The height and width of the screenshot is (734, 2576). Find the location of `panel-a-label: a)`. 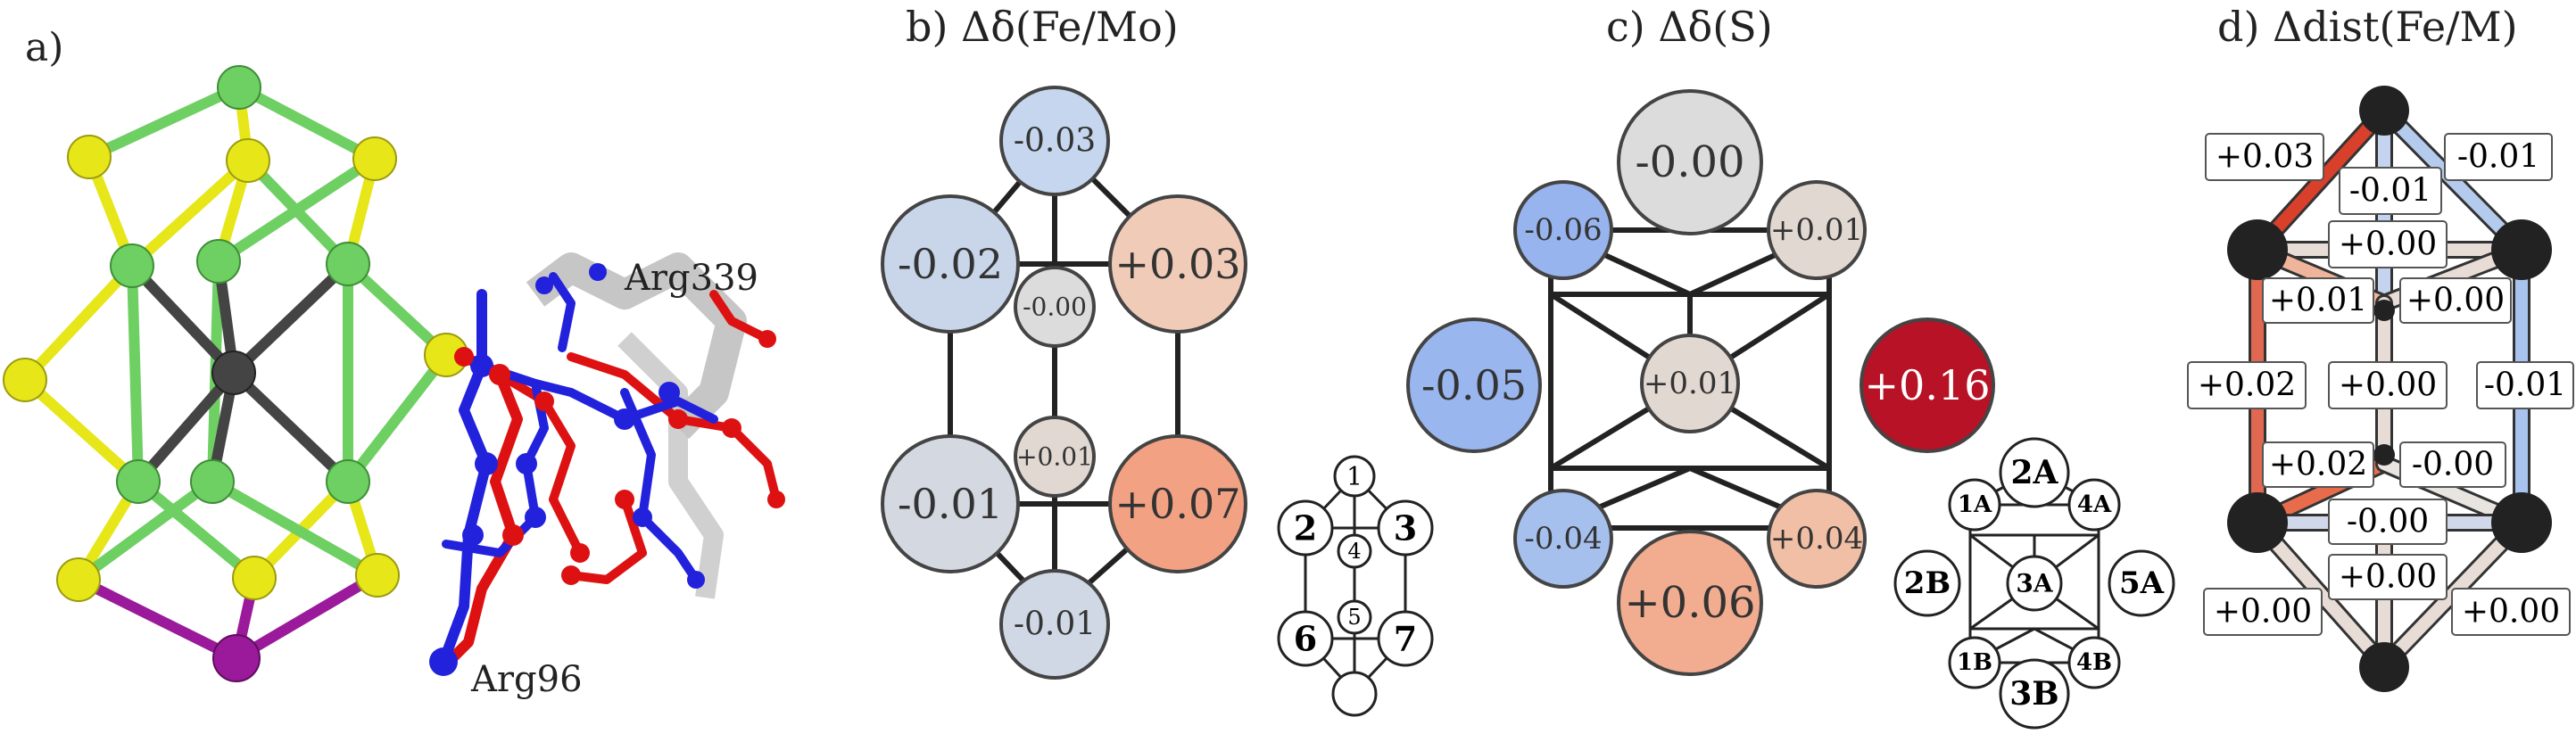

panel-a-label: a) is located at coordinates (44, 48).